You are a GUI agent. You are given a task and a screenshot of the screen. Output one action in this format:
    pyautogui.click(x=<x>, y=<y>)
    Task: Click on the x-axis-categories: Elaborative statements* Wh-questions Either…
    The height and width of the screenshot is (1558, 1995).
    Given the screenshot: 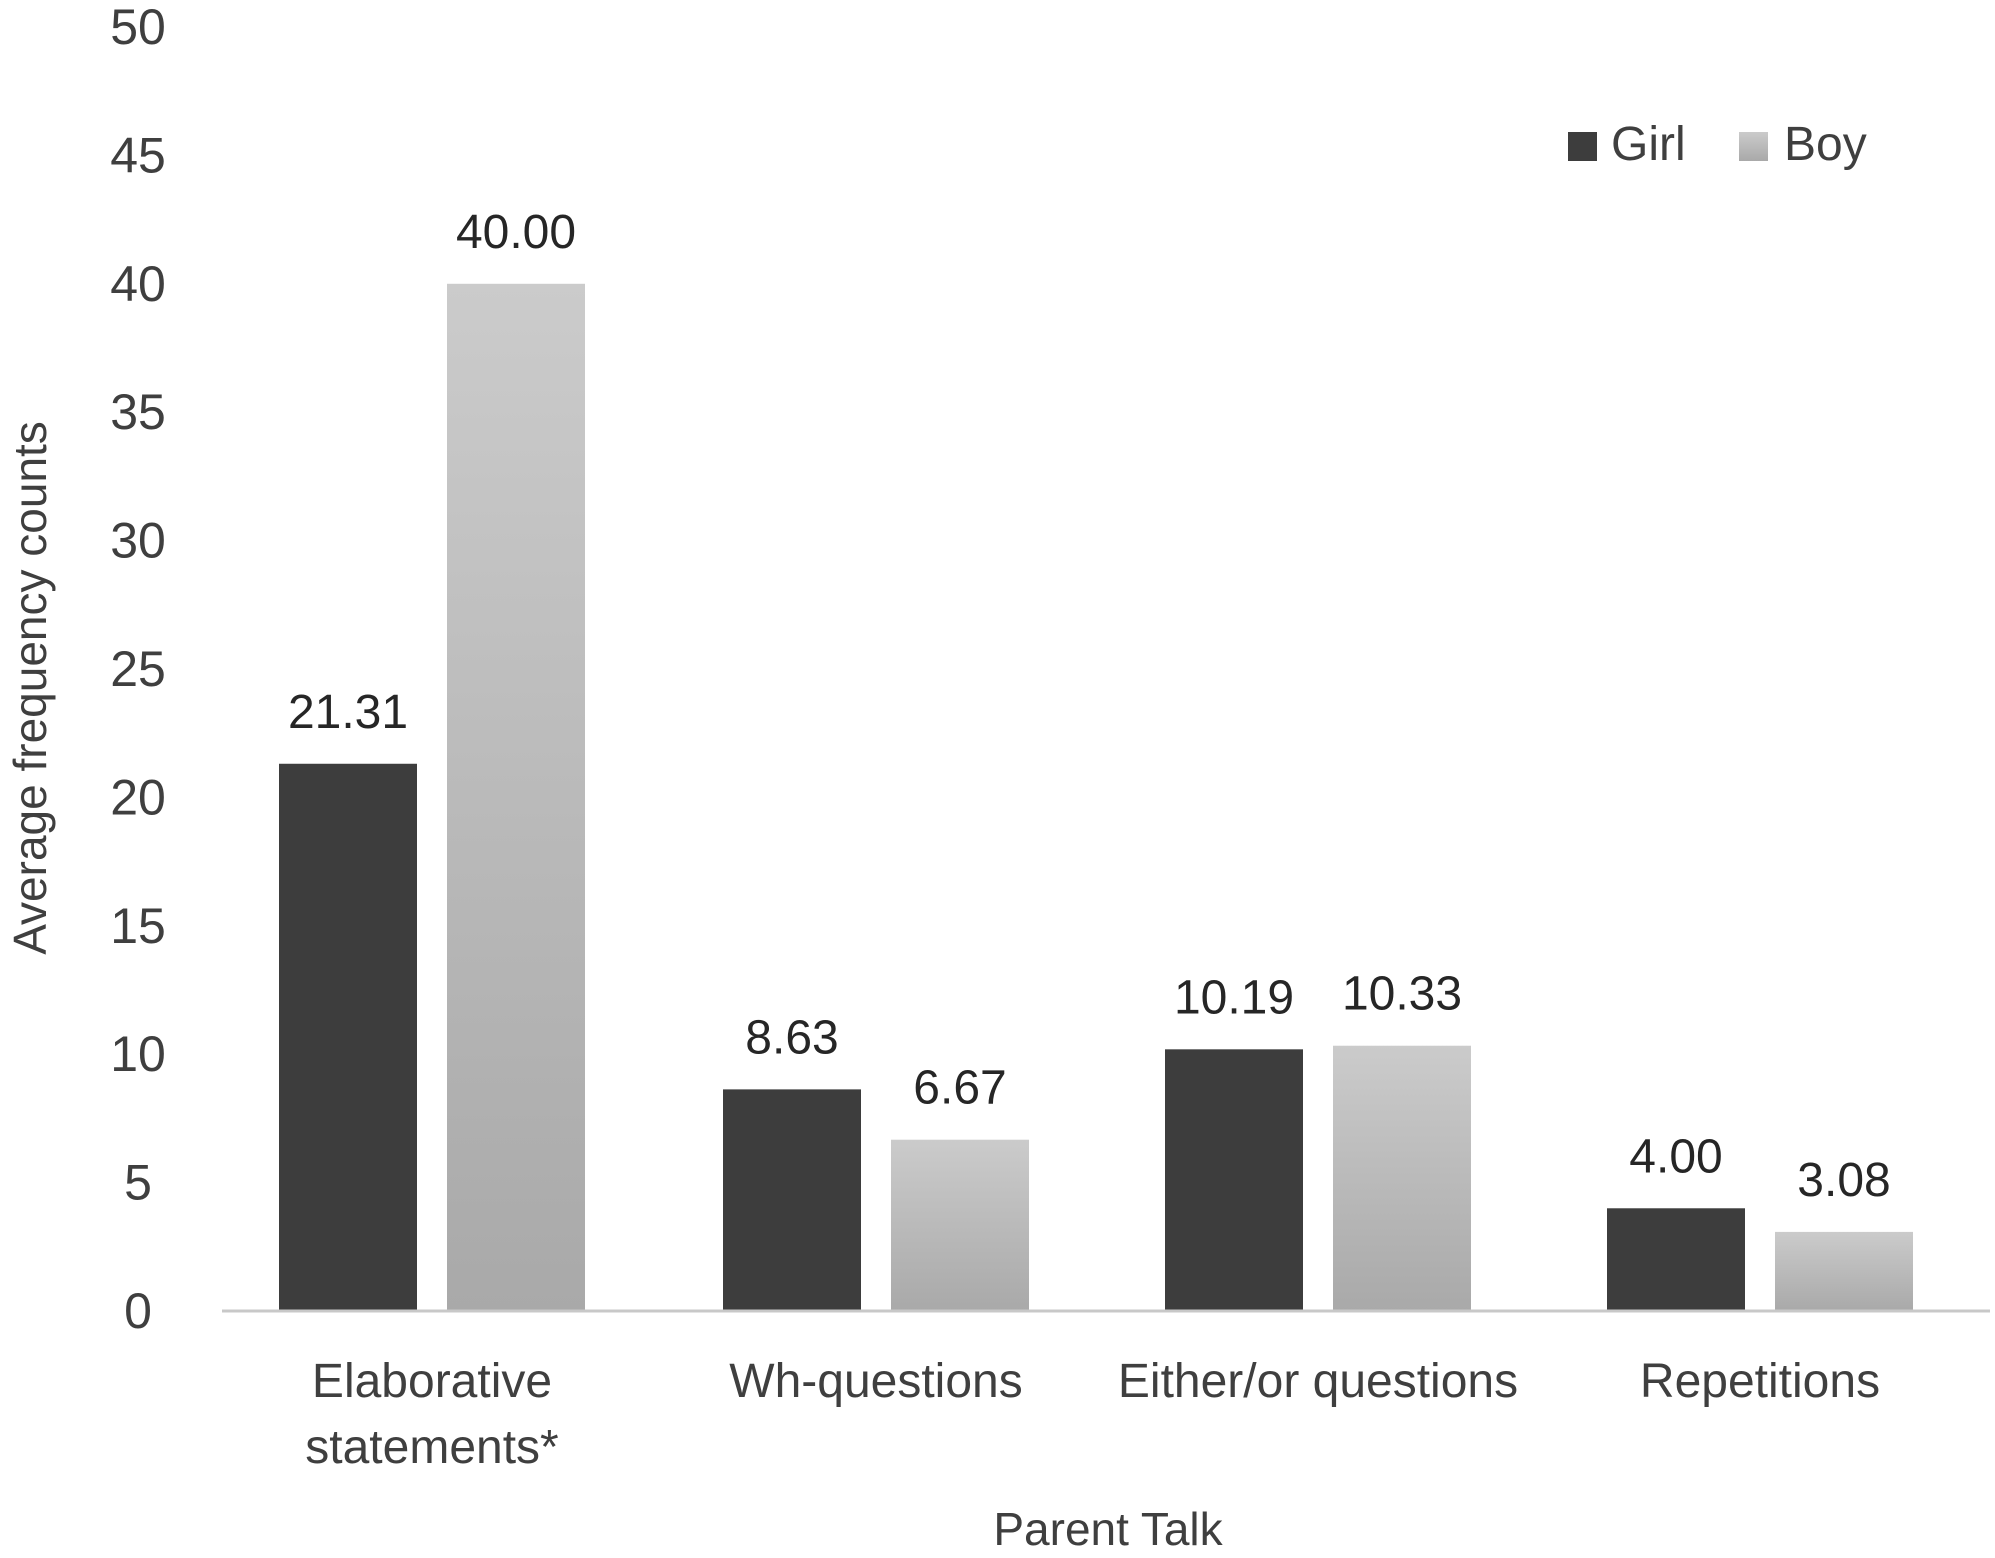 What is the action you would take?
    pyautogui.click(x=1092, y=1414)
    